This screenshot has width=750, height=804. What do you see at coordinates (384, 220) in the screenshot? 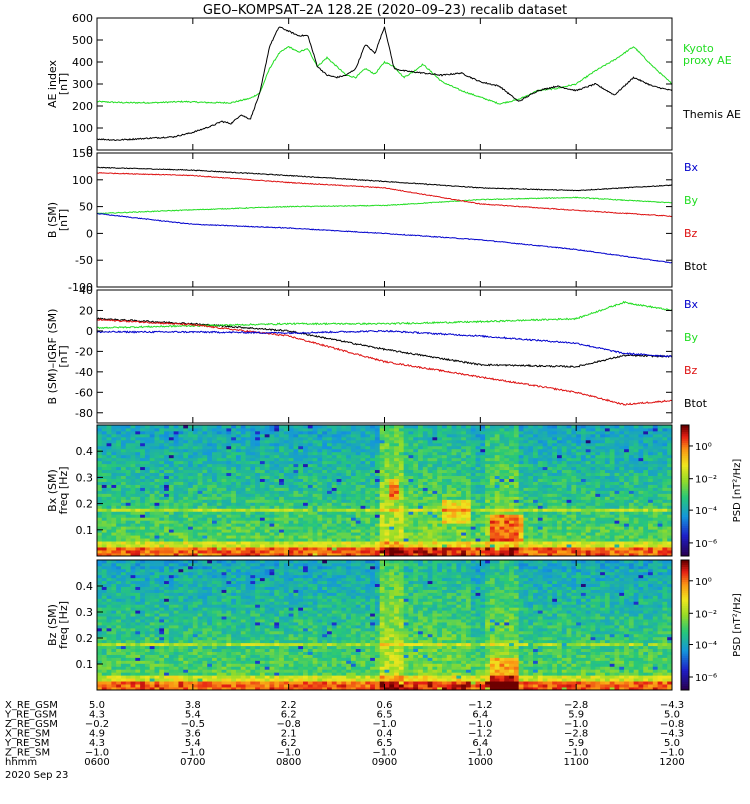
I see `plot-frame` at bounding box center [384, 220].